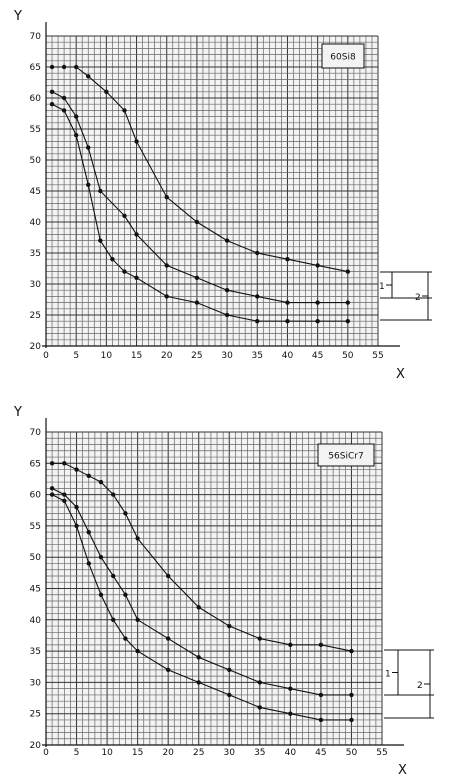 Image resolution: width=459 pixels, height=780 pixels. What do you see at coordinates (36, 433) in the screenshot?
I see `y-tick-label: 70` at bounding box center [36, 433].